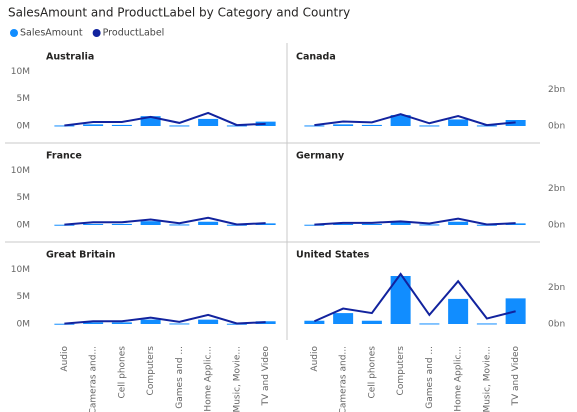 The height and width of the screenshot is (412, 577). What do you see at coordinates (316, 57) in the screenshot?
I see `panel-title: Canada` at bounding box center [316, 57].